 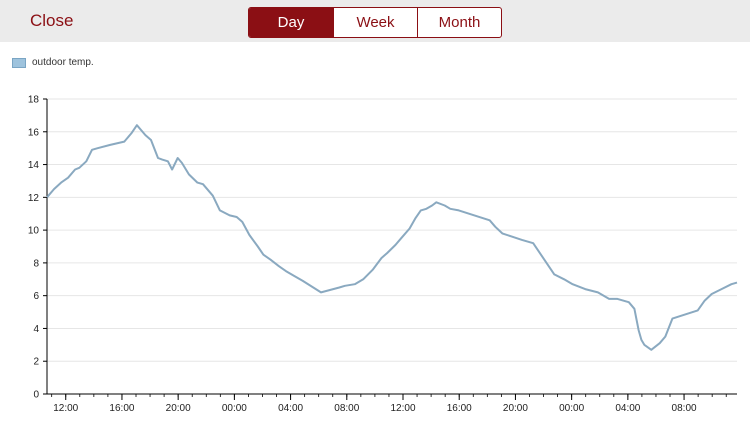 I want to click on y-tick-label: 12, so click(x=34, y=198).